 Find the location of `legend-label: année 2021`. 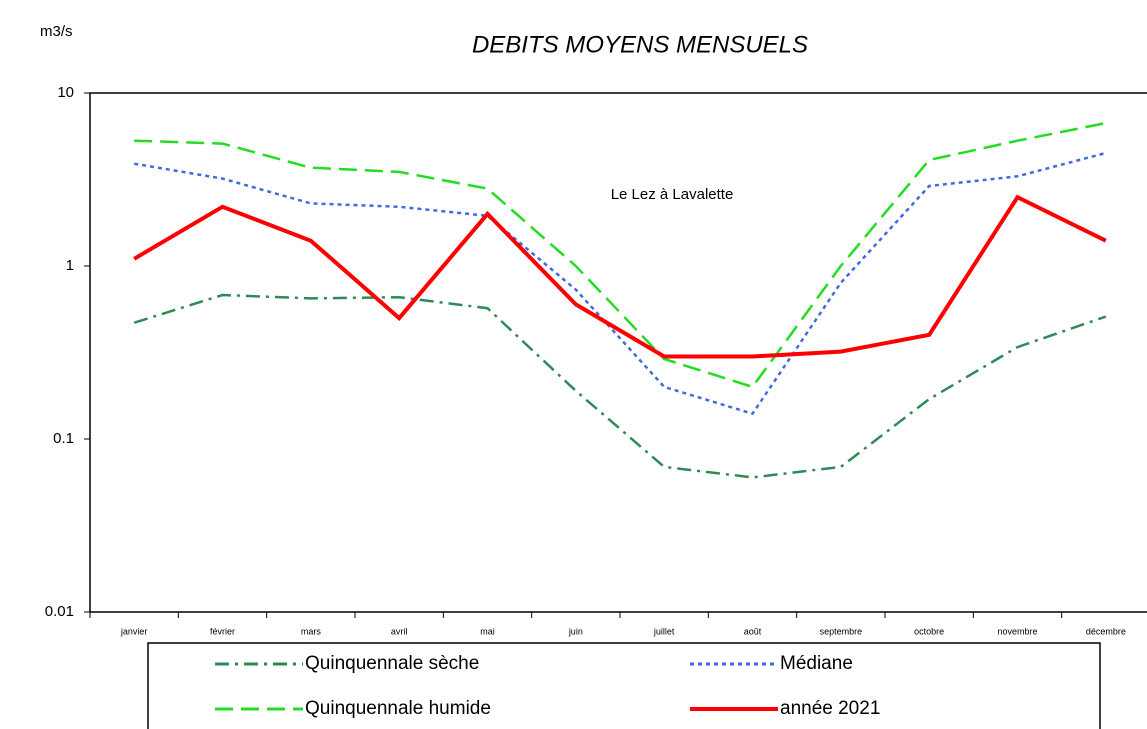

legend-label: année 2021 is located at coordinates (830, 708).